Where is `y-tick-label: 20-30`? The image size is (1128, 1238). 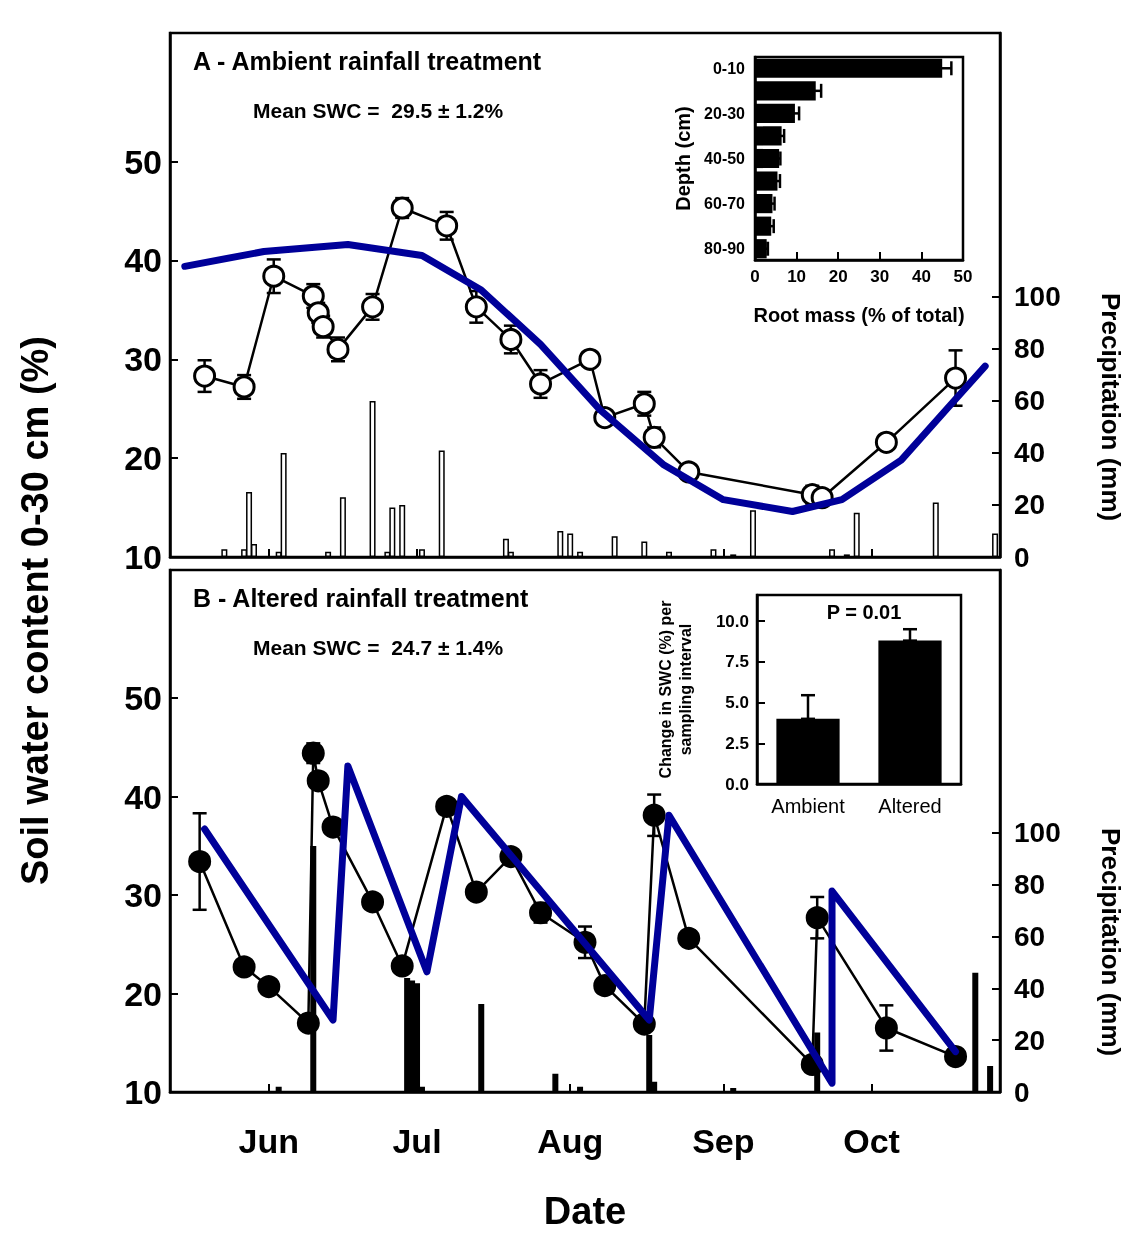 y-tick-label: 20-30 is located at coordinates (725, 113).